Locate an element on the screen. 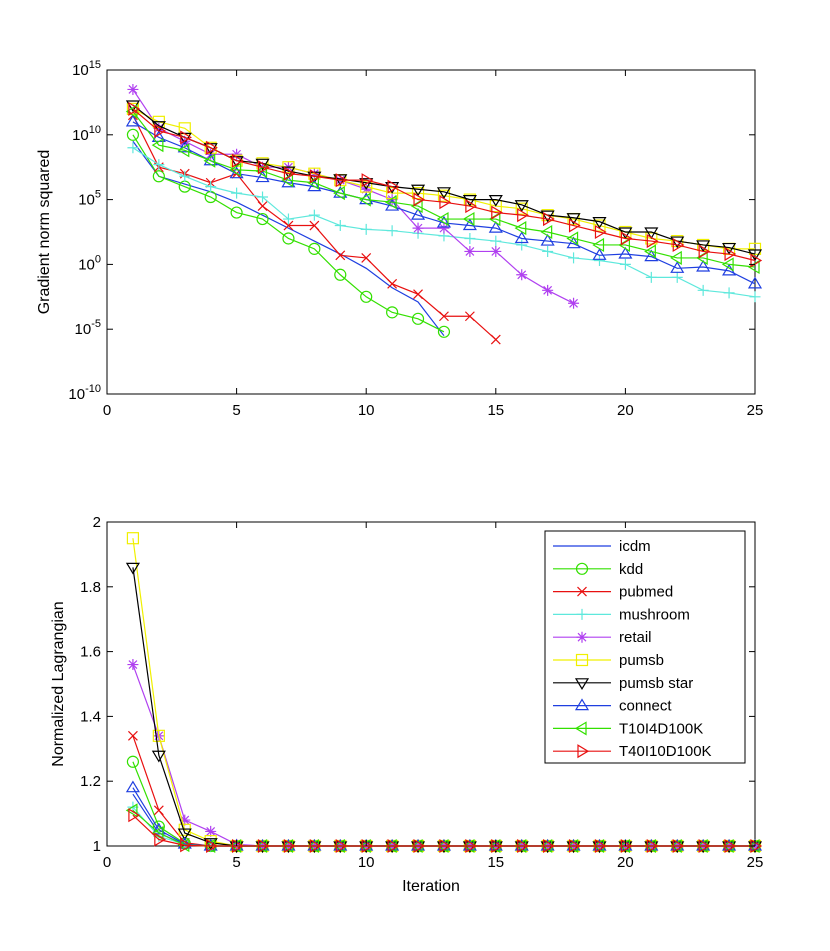  plot1-line-t10i4d100k is located at coordinates (444, 189).